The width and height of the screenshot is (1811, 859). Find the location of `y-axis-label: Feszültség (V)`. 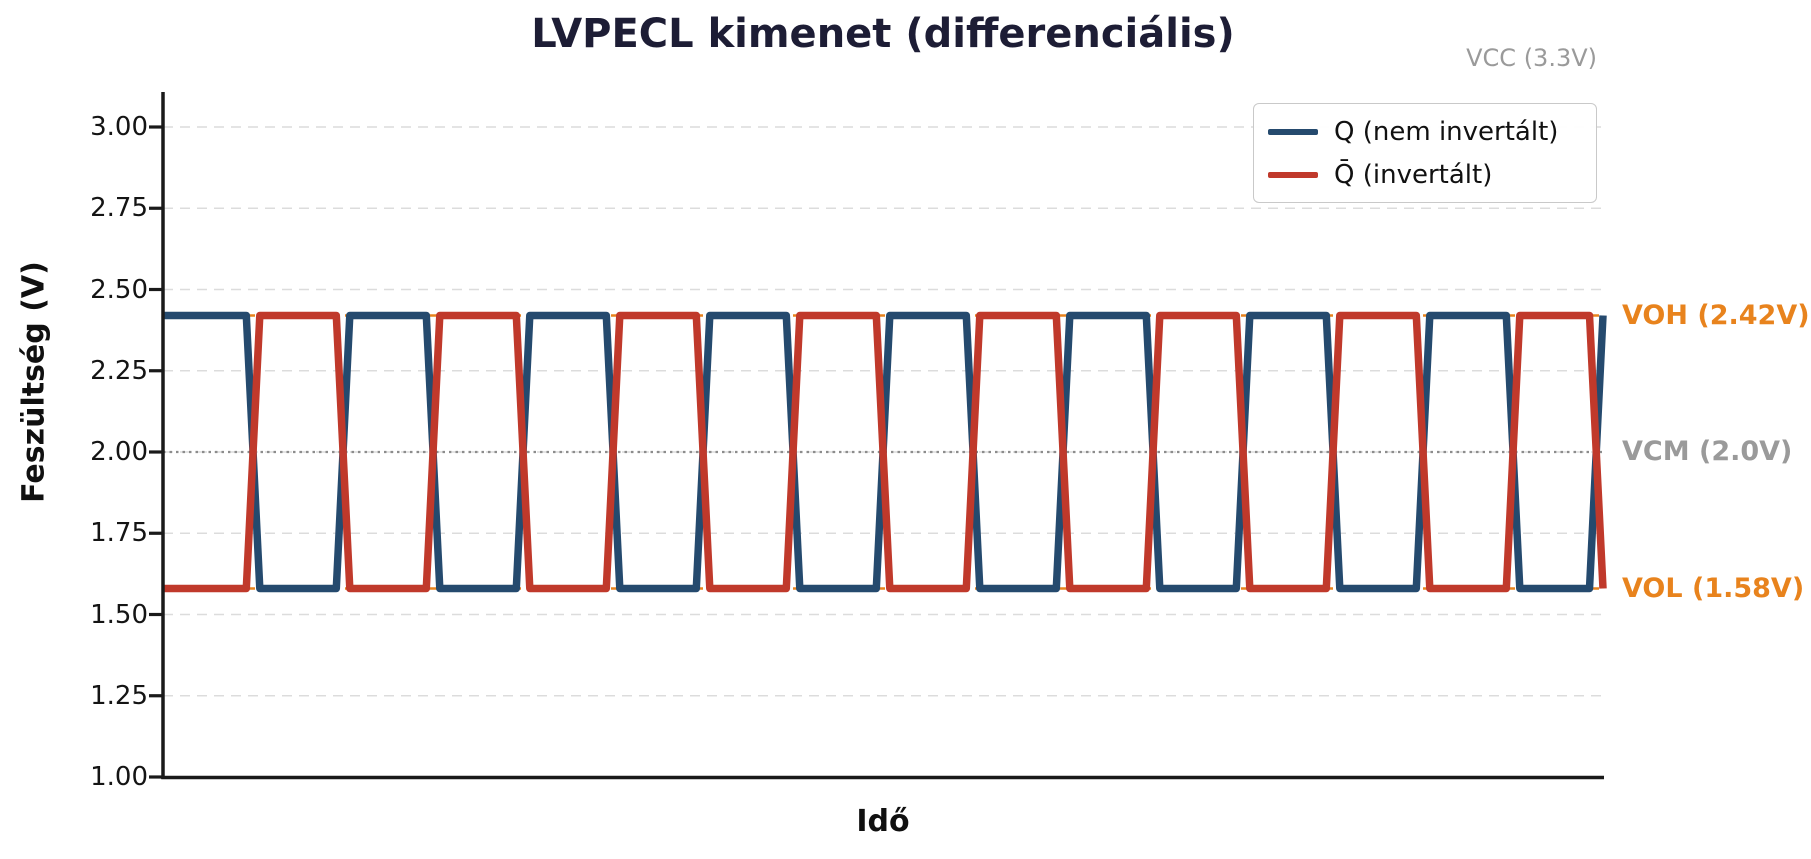

y-axis-label: Feszültség (V) is located at coordinates (34, 382).